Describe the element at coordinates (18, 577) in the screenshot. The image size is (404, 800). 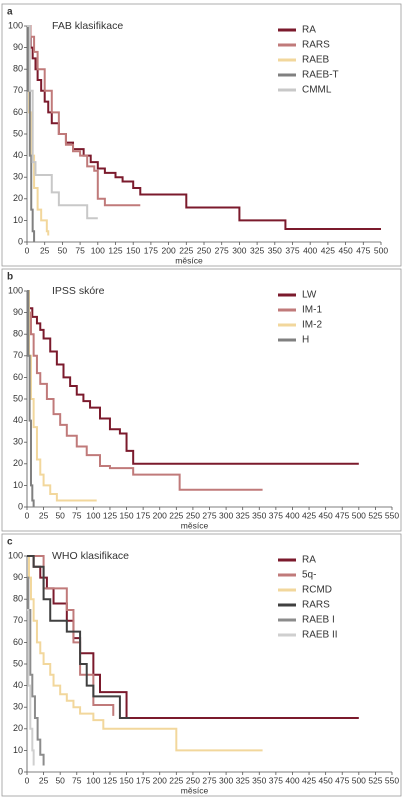
I see `y-tick-label: 90` at that location.